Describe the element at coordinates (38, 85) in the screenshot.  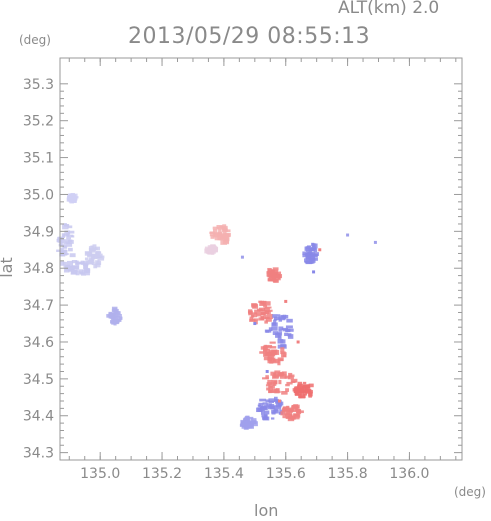
I see `y-tick-label: 35.3` at that location.